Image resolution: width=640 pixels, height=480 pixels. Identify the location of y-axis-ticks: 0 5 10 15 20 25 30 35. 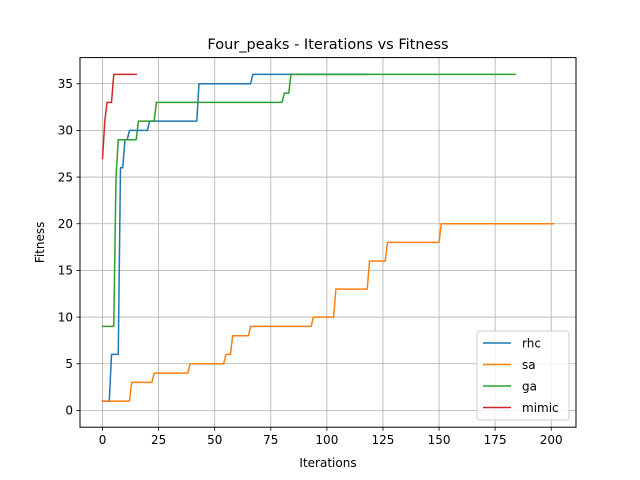
(69, 247).